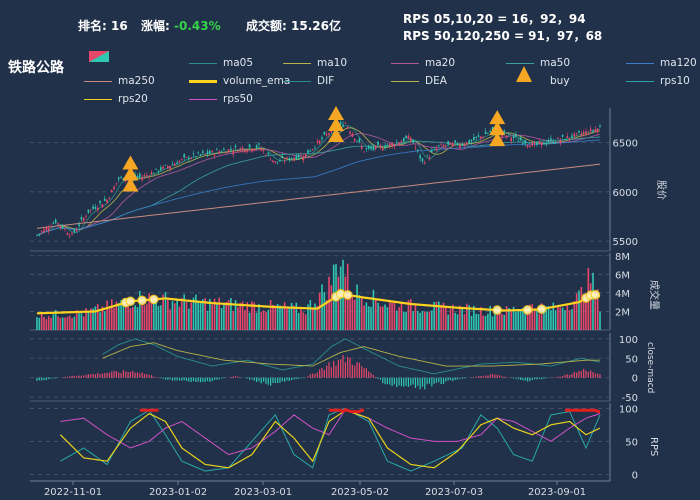 The height and width of the screenshot is (500, 700). I want to click on line-dea, so click(351, 354).